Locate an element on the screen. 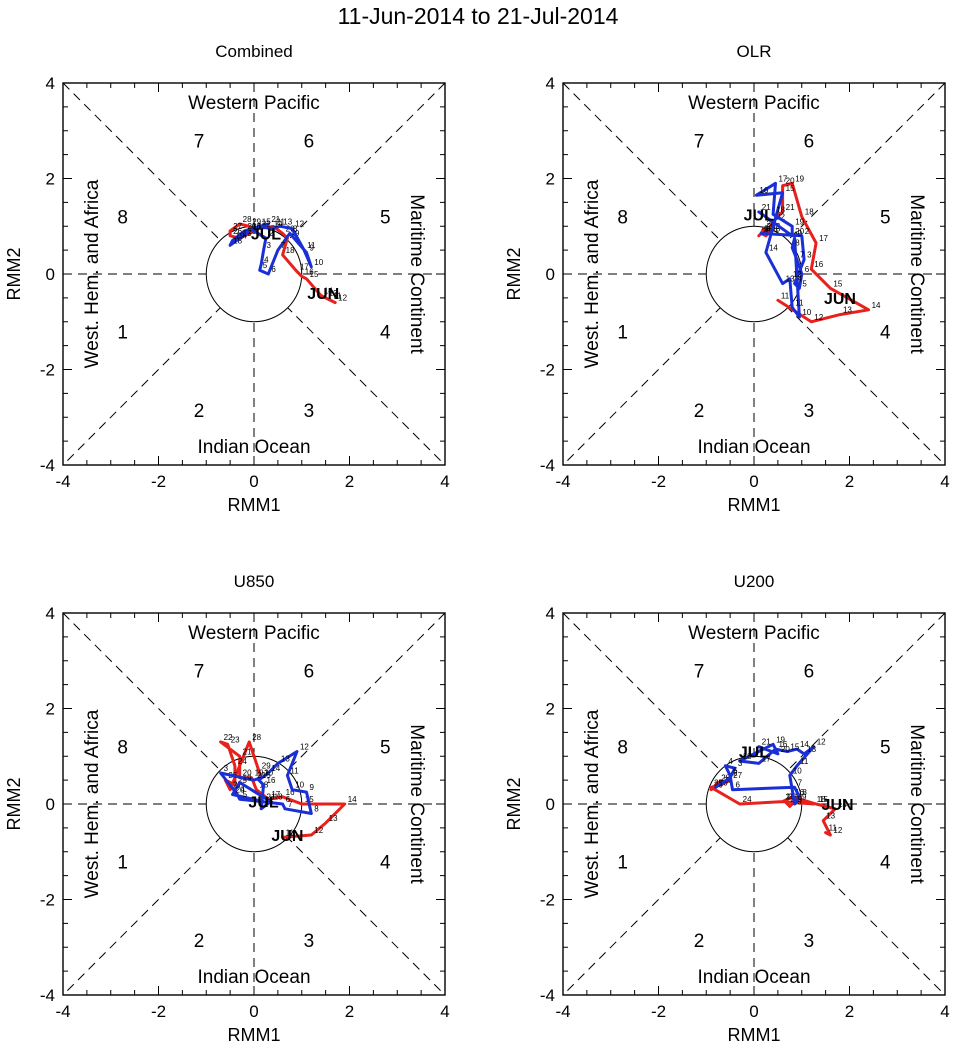  day-label: 3 is located at coordinates (740, 763).